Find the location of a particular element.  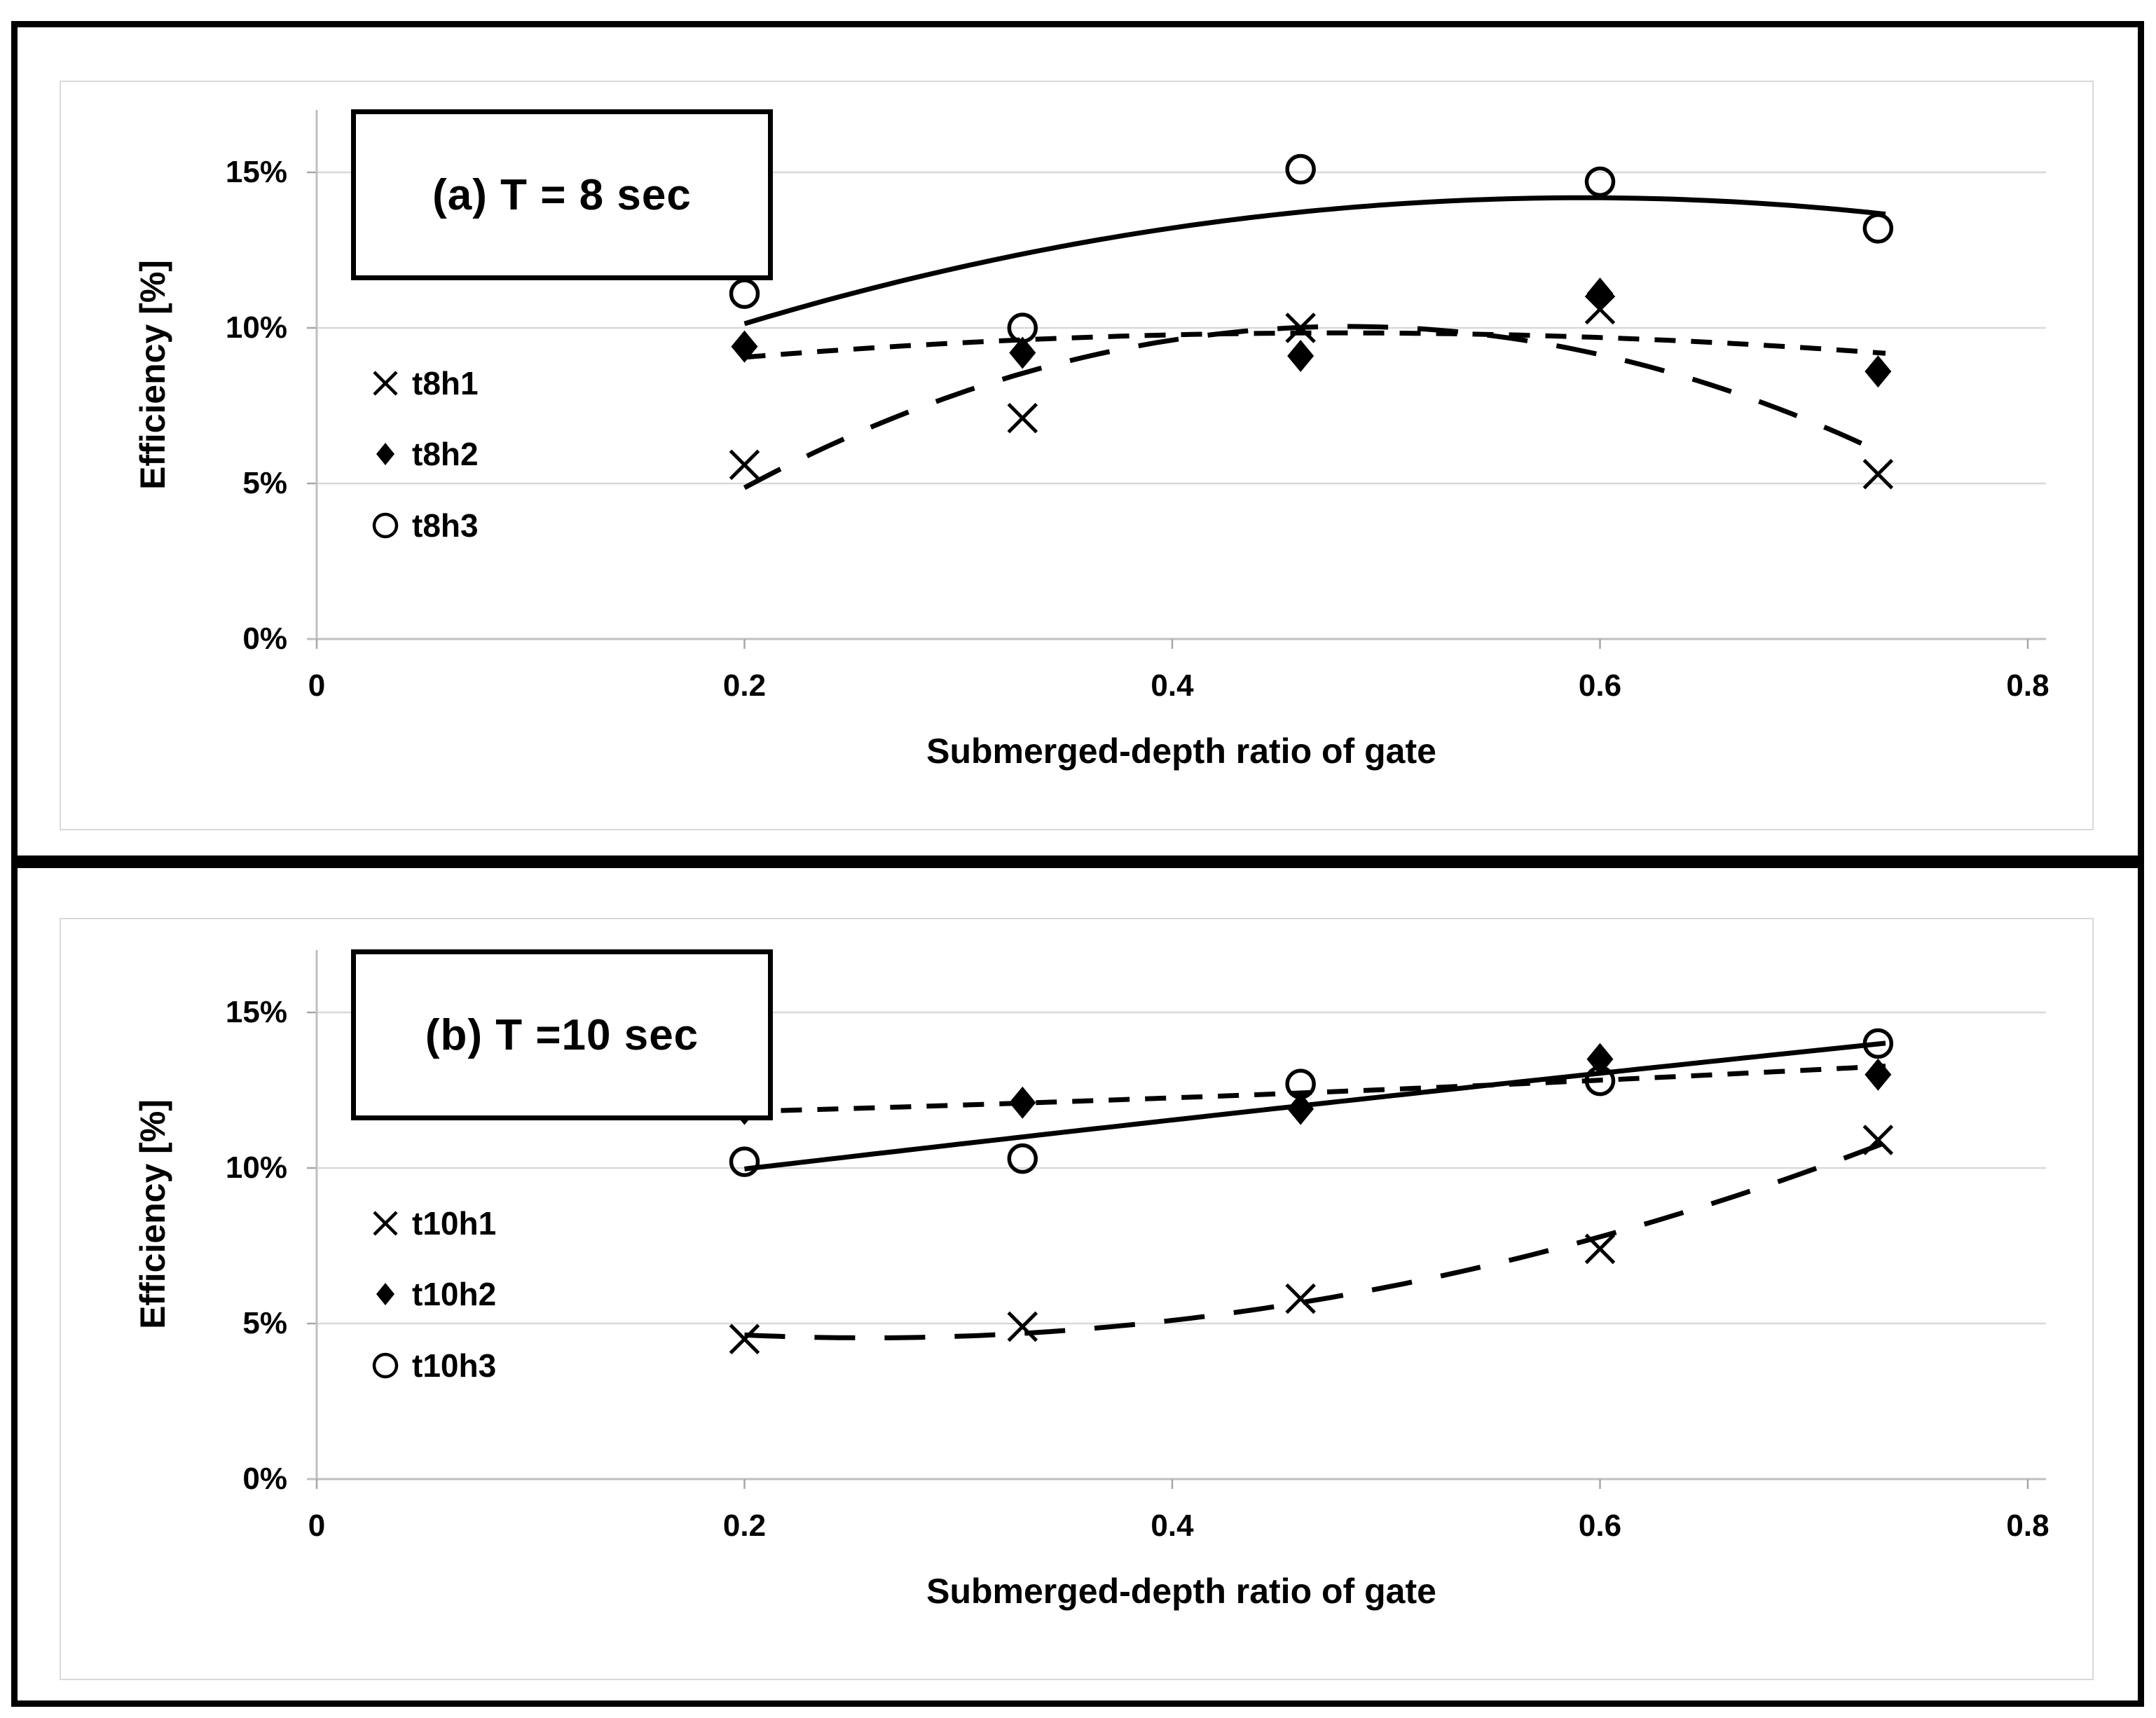

legend-label-t10h1: t10h1 is located at coordinates (454, 1223).